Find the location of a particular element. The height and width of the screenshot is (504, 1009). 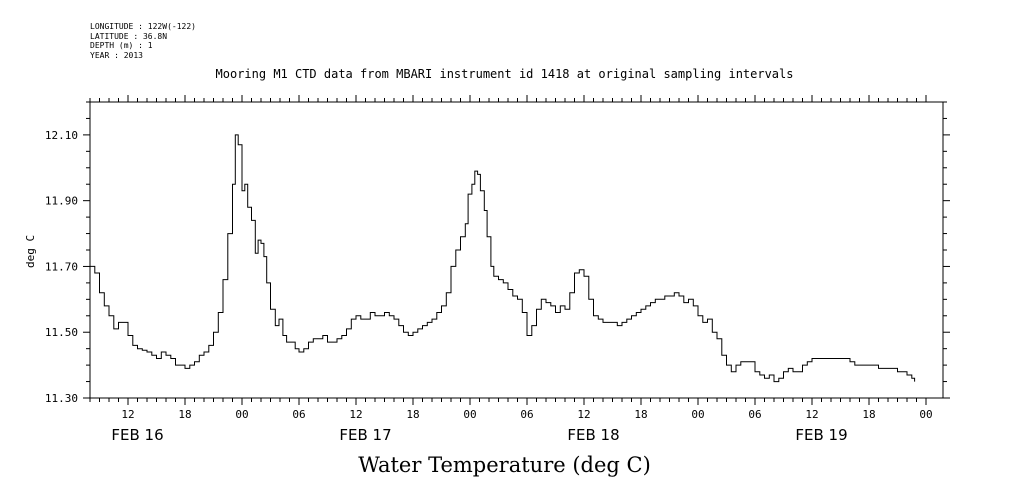

latitude-label: LATITUDE : 36.8N is located at coordinates (129, 36).